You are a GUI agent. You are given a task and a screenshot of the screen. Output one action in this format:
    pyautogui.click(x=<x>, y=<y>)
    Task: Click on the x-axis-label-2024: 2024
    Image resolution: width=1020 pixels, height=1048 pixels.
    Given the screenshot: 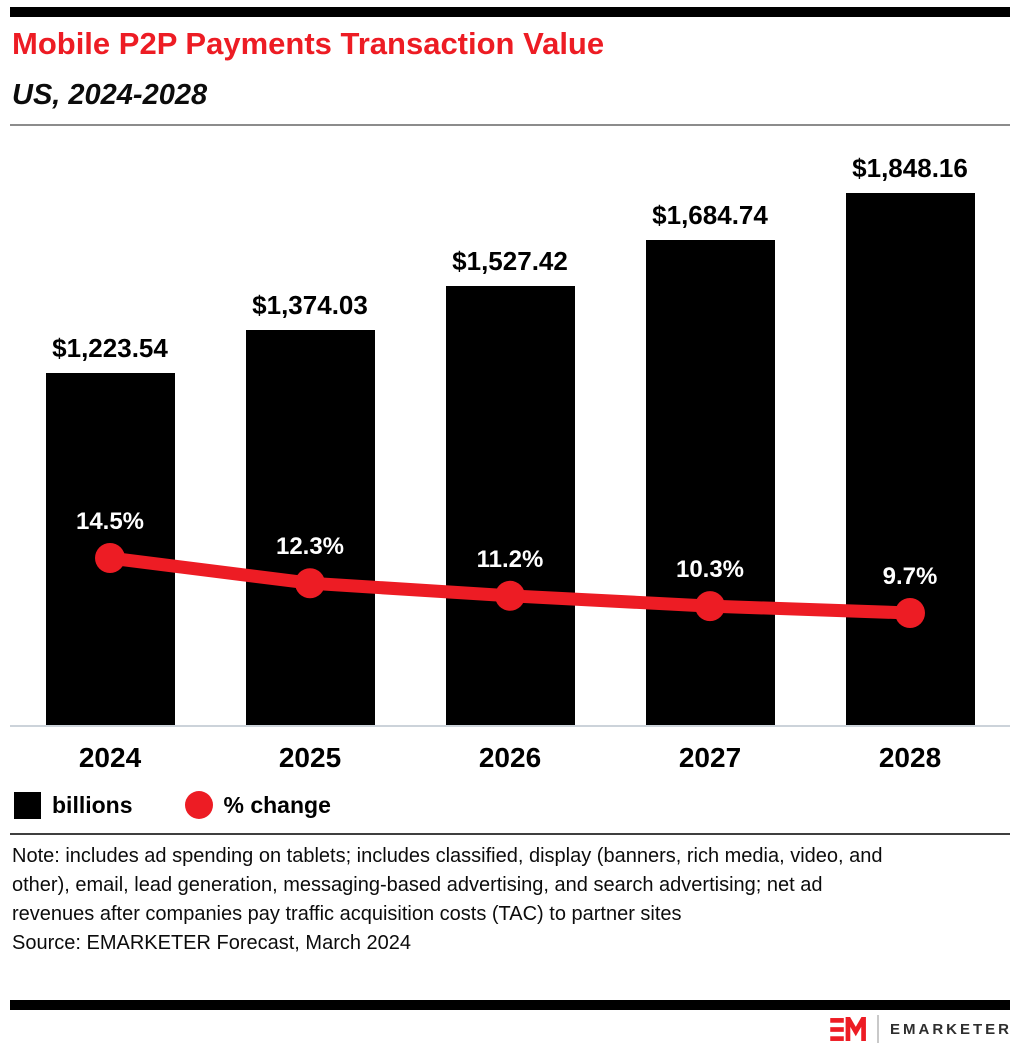 What is the action you would take?
    pyautogui.click(x=110, y=757)
    